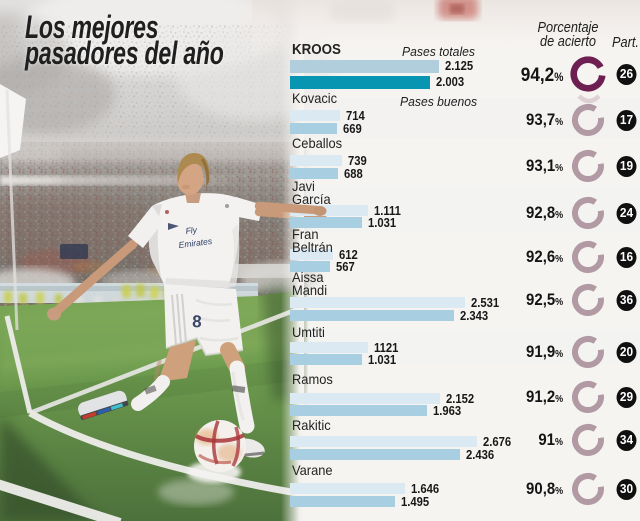 The width and height of the screenshot is (640, 521). Describe the element at coordinates (195, 243) in the screenshot. I see `svg-text: Emirates` at that location.